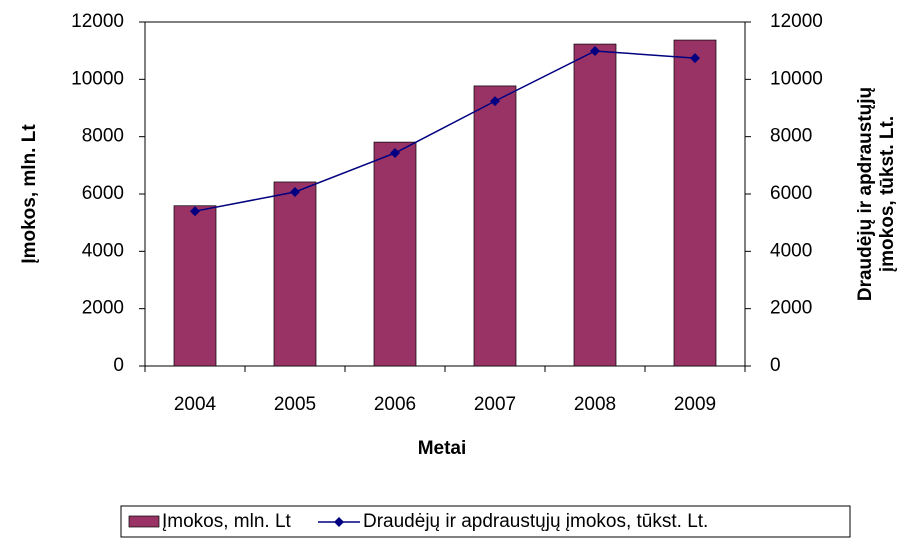 This screenshot has height=541, width=915. What do you see at coordinates (29, 194) in the screenshot?
I see `y-axis-title: Įmokos, mln. Lt` at bounding box center [29, 194].